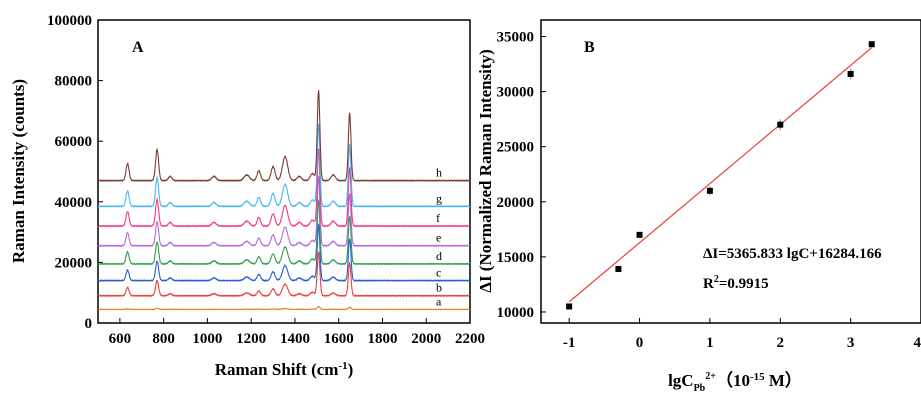 This screenshot has height=396, width=921. What do you see at coordinates (439, 301) in the screenshot?
I see `curve-label-a: a` at bounding box center [439, 301].